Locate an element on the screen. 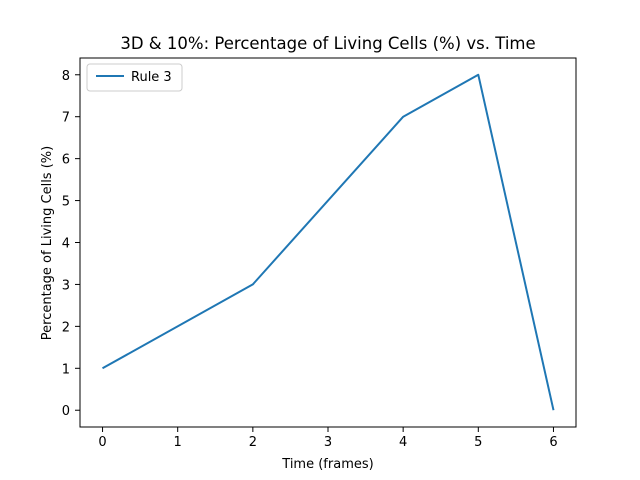  x-tick-label: 6 is located at coordinates (553, 442).